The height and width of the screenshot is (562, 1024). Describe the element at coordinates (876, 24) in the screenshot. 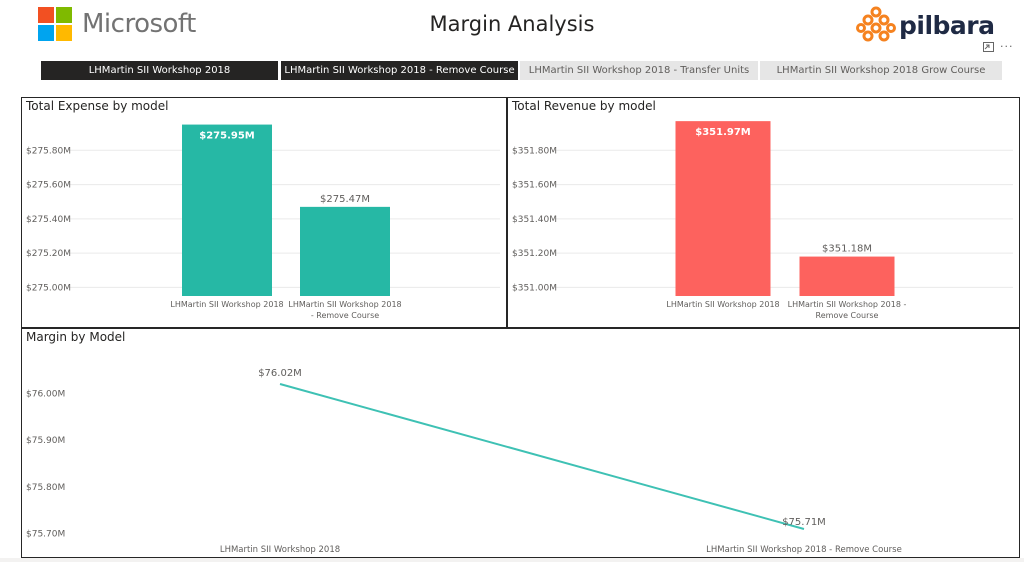

I see `pilbara-logo-icon` at that location.